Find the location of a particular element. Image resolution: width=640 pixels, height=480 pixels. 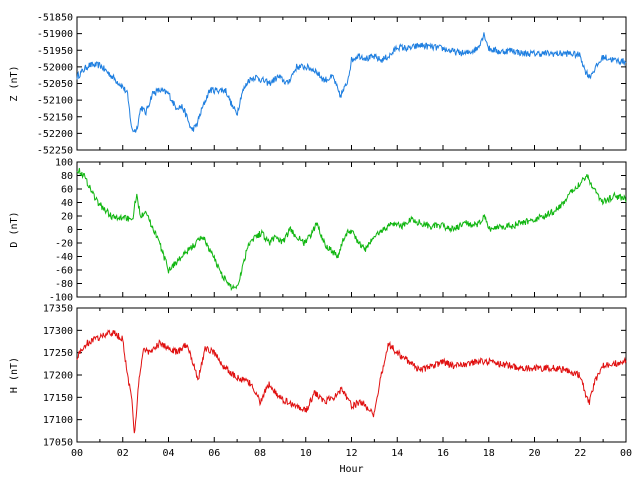

y-tick-label: -20 is located at coordinates (64, 244).